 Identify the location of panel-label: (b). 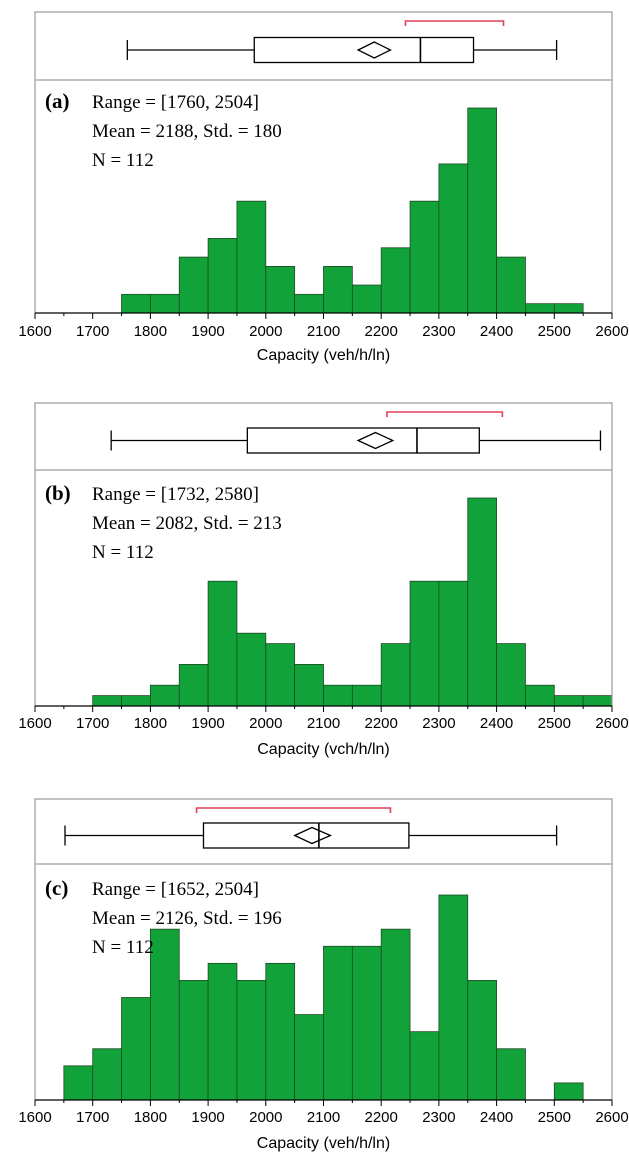
(58, 493).